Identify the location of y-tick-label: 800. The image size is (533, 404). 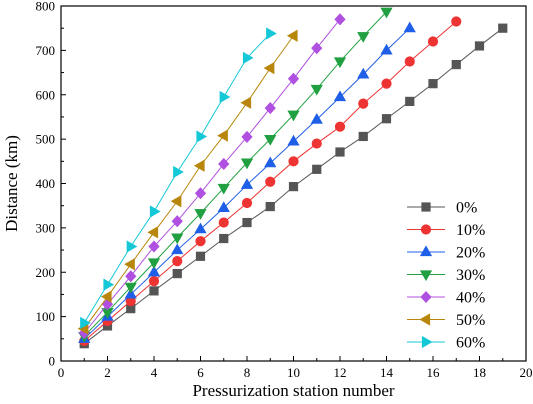
(46, 7).